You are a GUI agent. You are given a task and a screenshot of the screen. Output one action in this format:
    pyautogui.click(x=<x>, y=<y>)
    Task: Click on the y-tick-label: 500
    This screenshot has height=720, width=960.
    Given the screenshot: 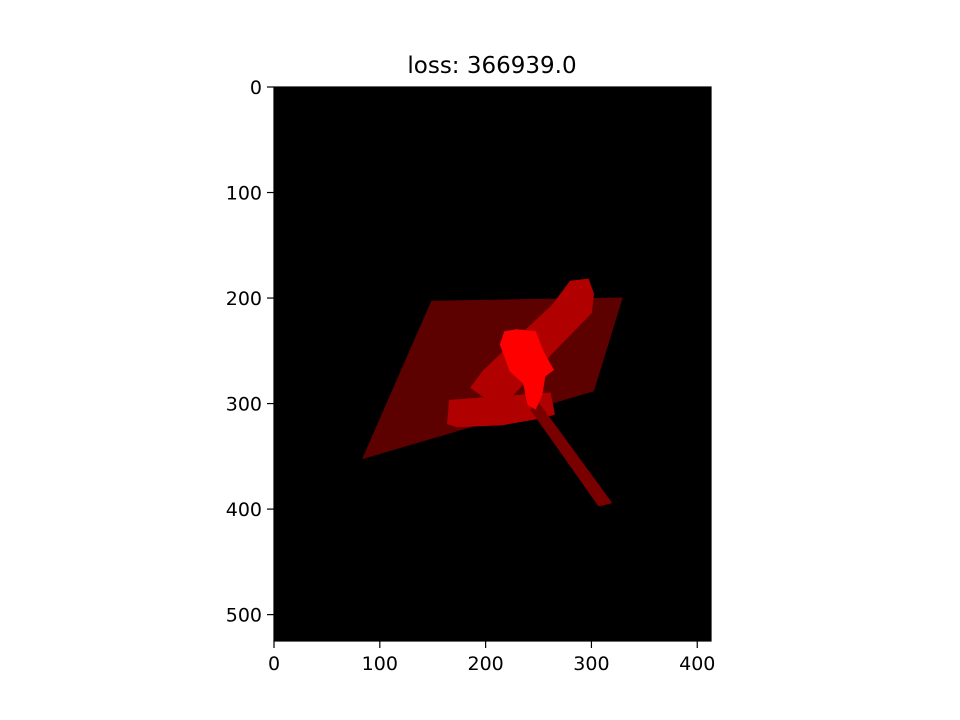 What is the action you would take?
    pyautogui.click(x=244, y=616)
    